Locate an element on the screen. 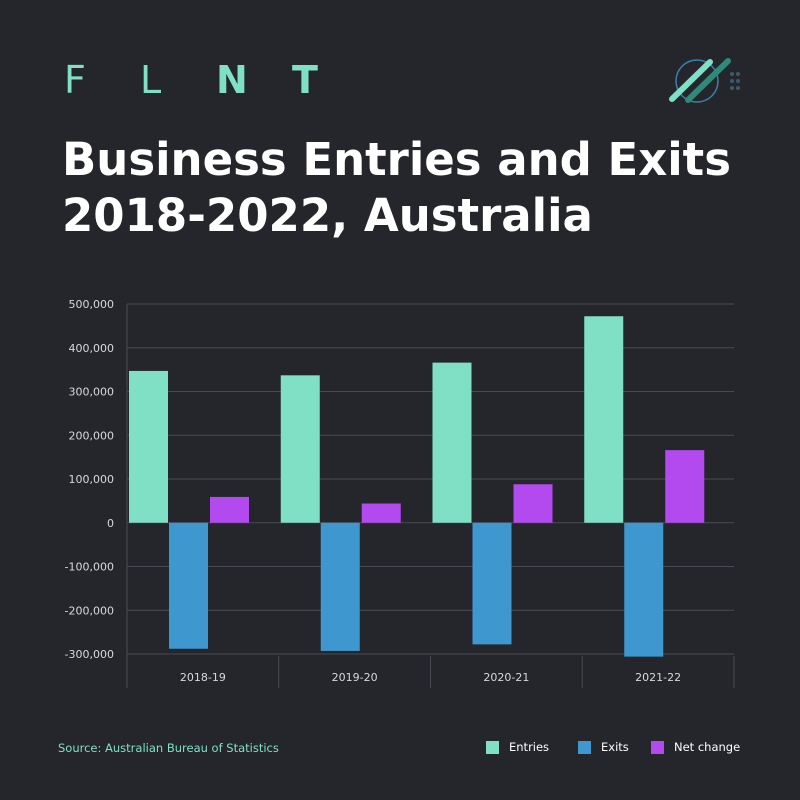 This screenshot has width=800, height=800. y-tick-label: -200,000 is located at coordinates (89, 610).